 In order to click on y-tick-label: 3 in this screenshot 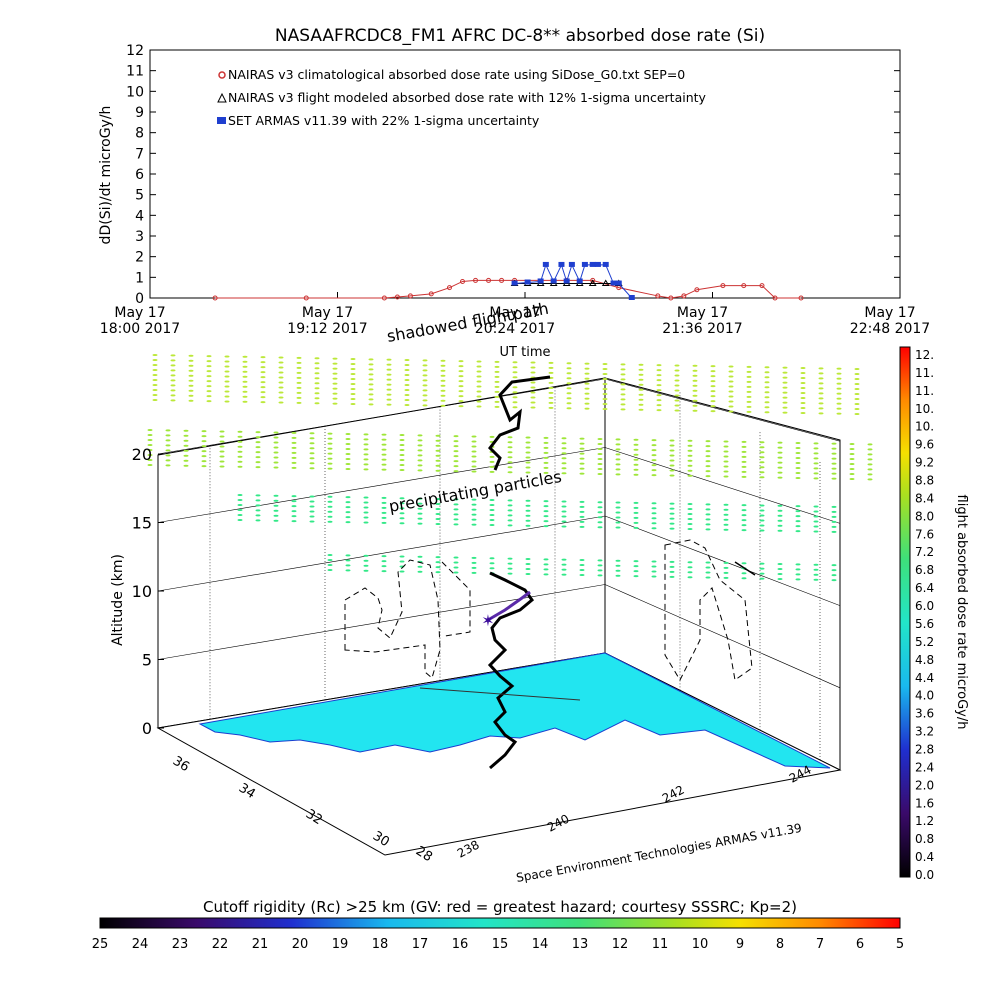, I will do `click(139, 237)`.